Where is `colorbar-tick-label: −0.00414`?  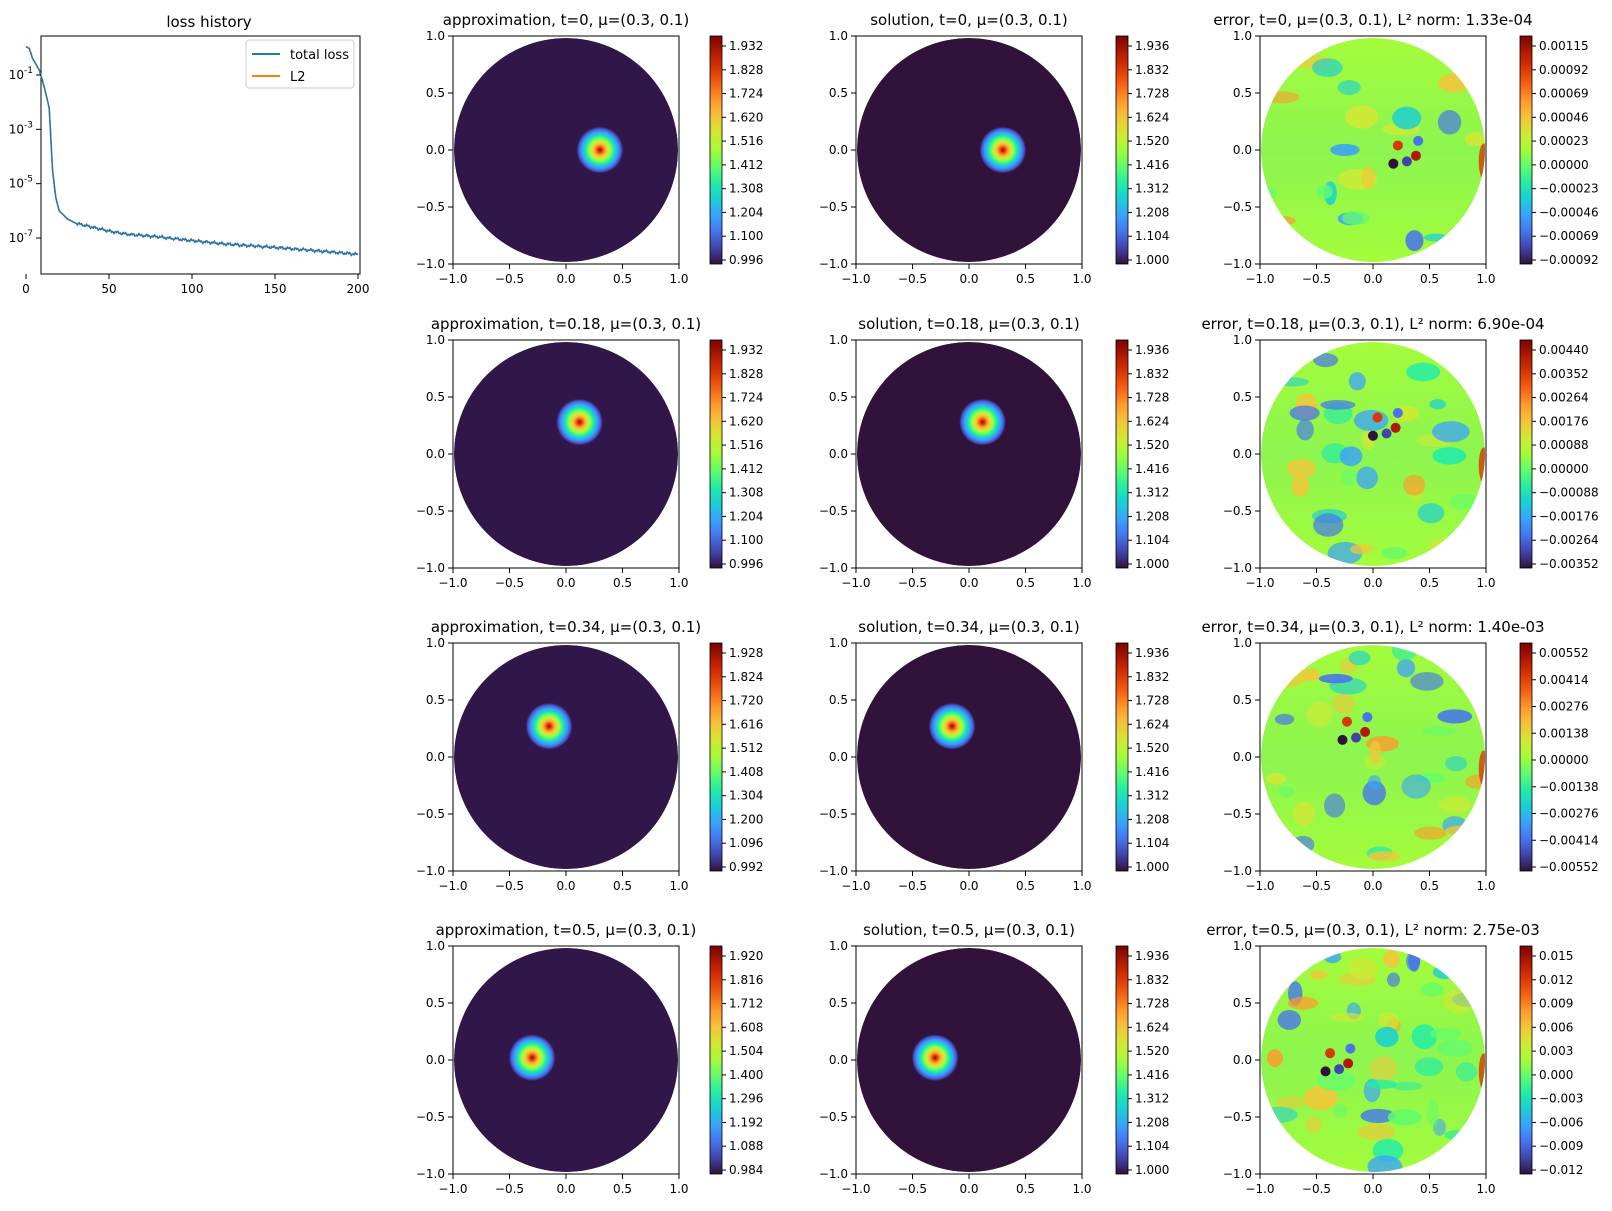
colorbar-tick-label: −0.00414 is located at coordinates (1569, 840).